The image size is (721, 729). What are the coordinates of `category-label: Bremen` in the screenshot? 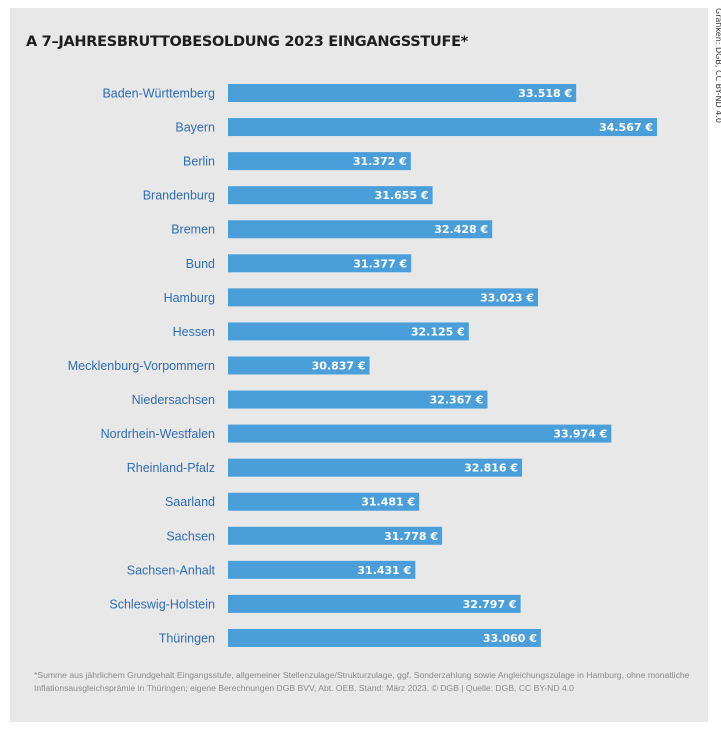 It's located at (193, 230).